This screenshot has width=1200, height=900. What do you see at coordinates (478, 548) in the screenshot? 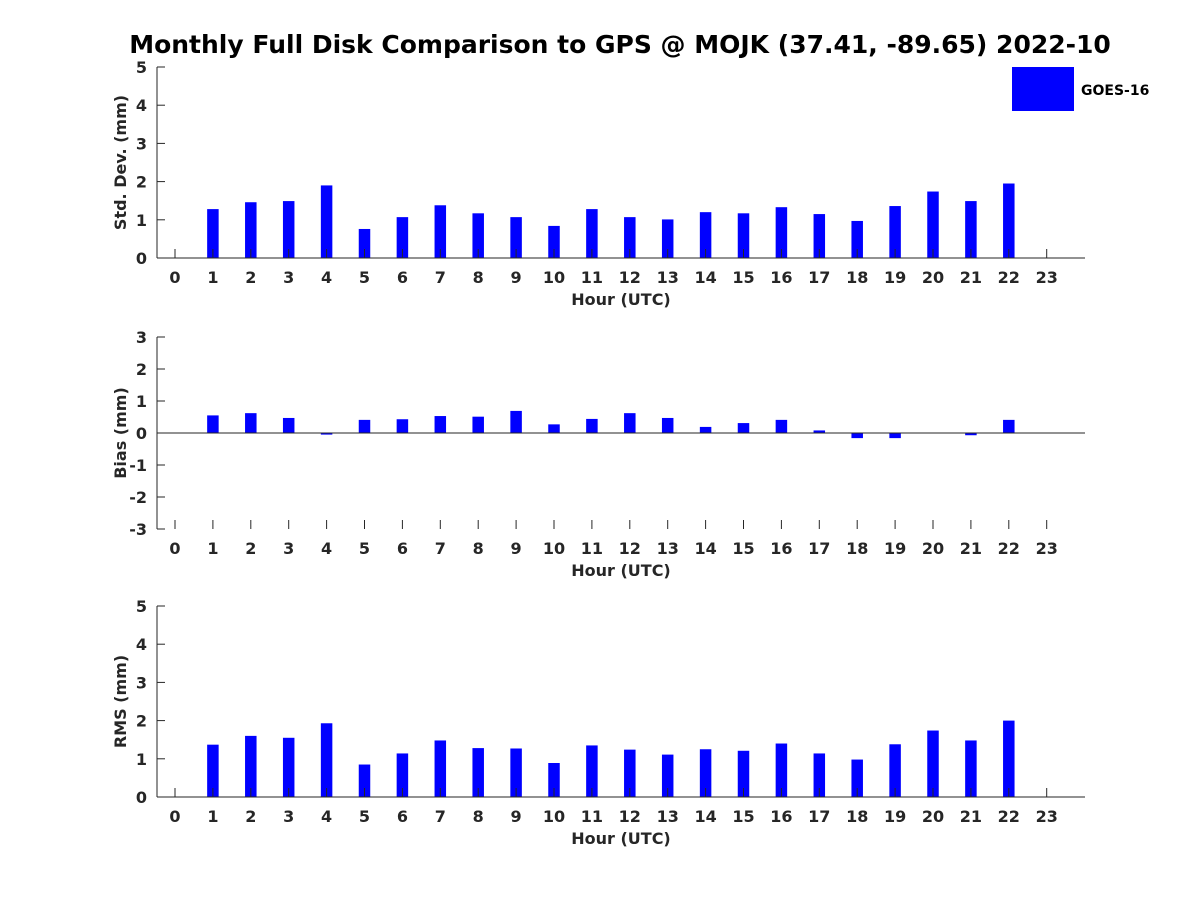
I see `x-tick-label: 8` at bounding box center [478, 548].